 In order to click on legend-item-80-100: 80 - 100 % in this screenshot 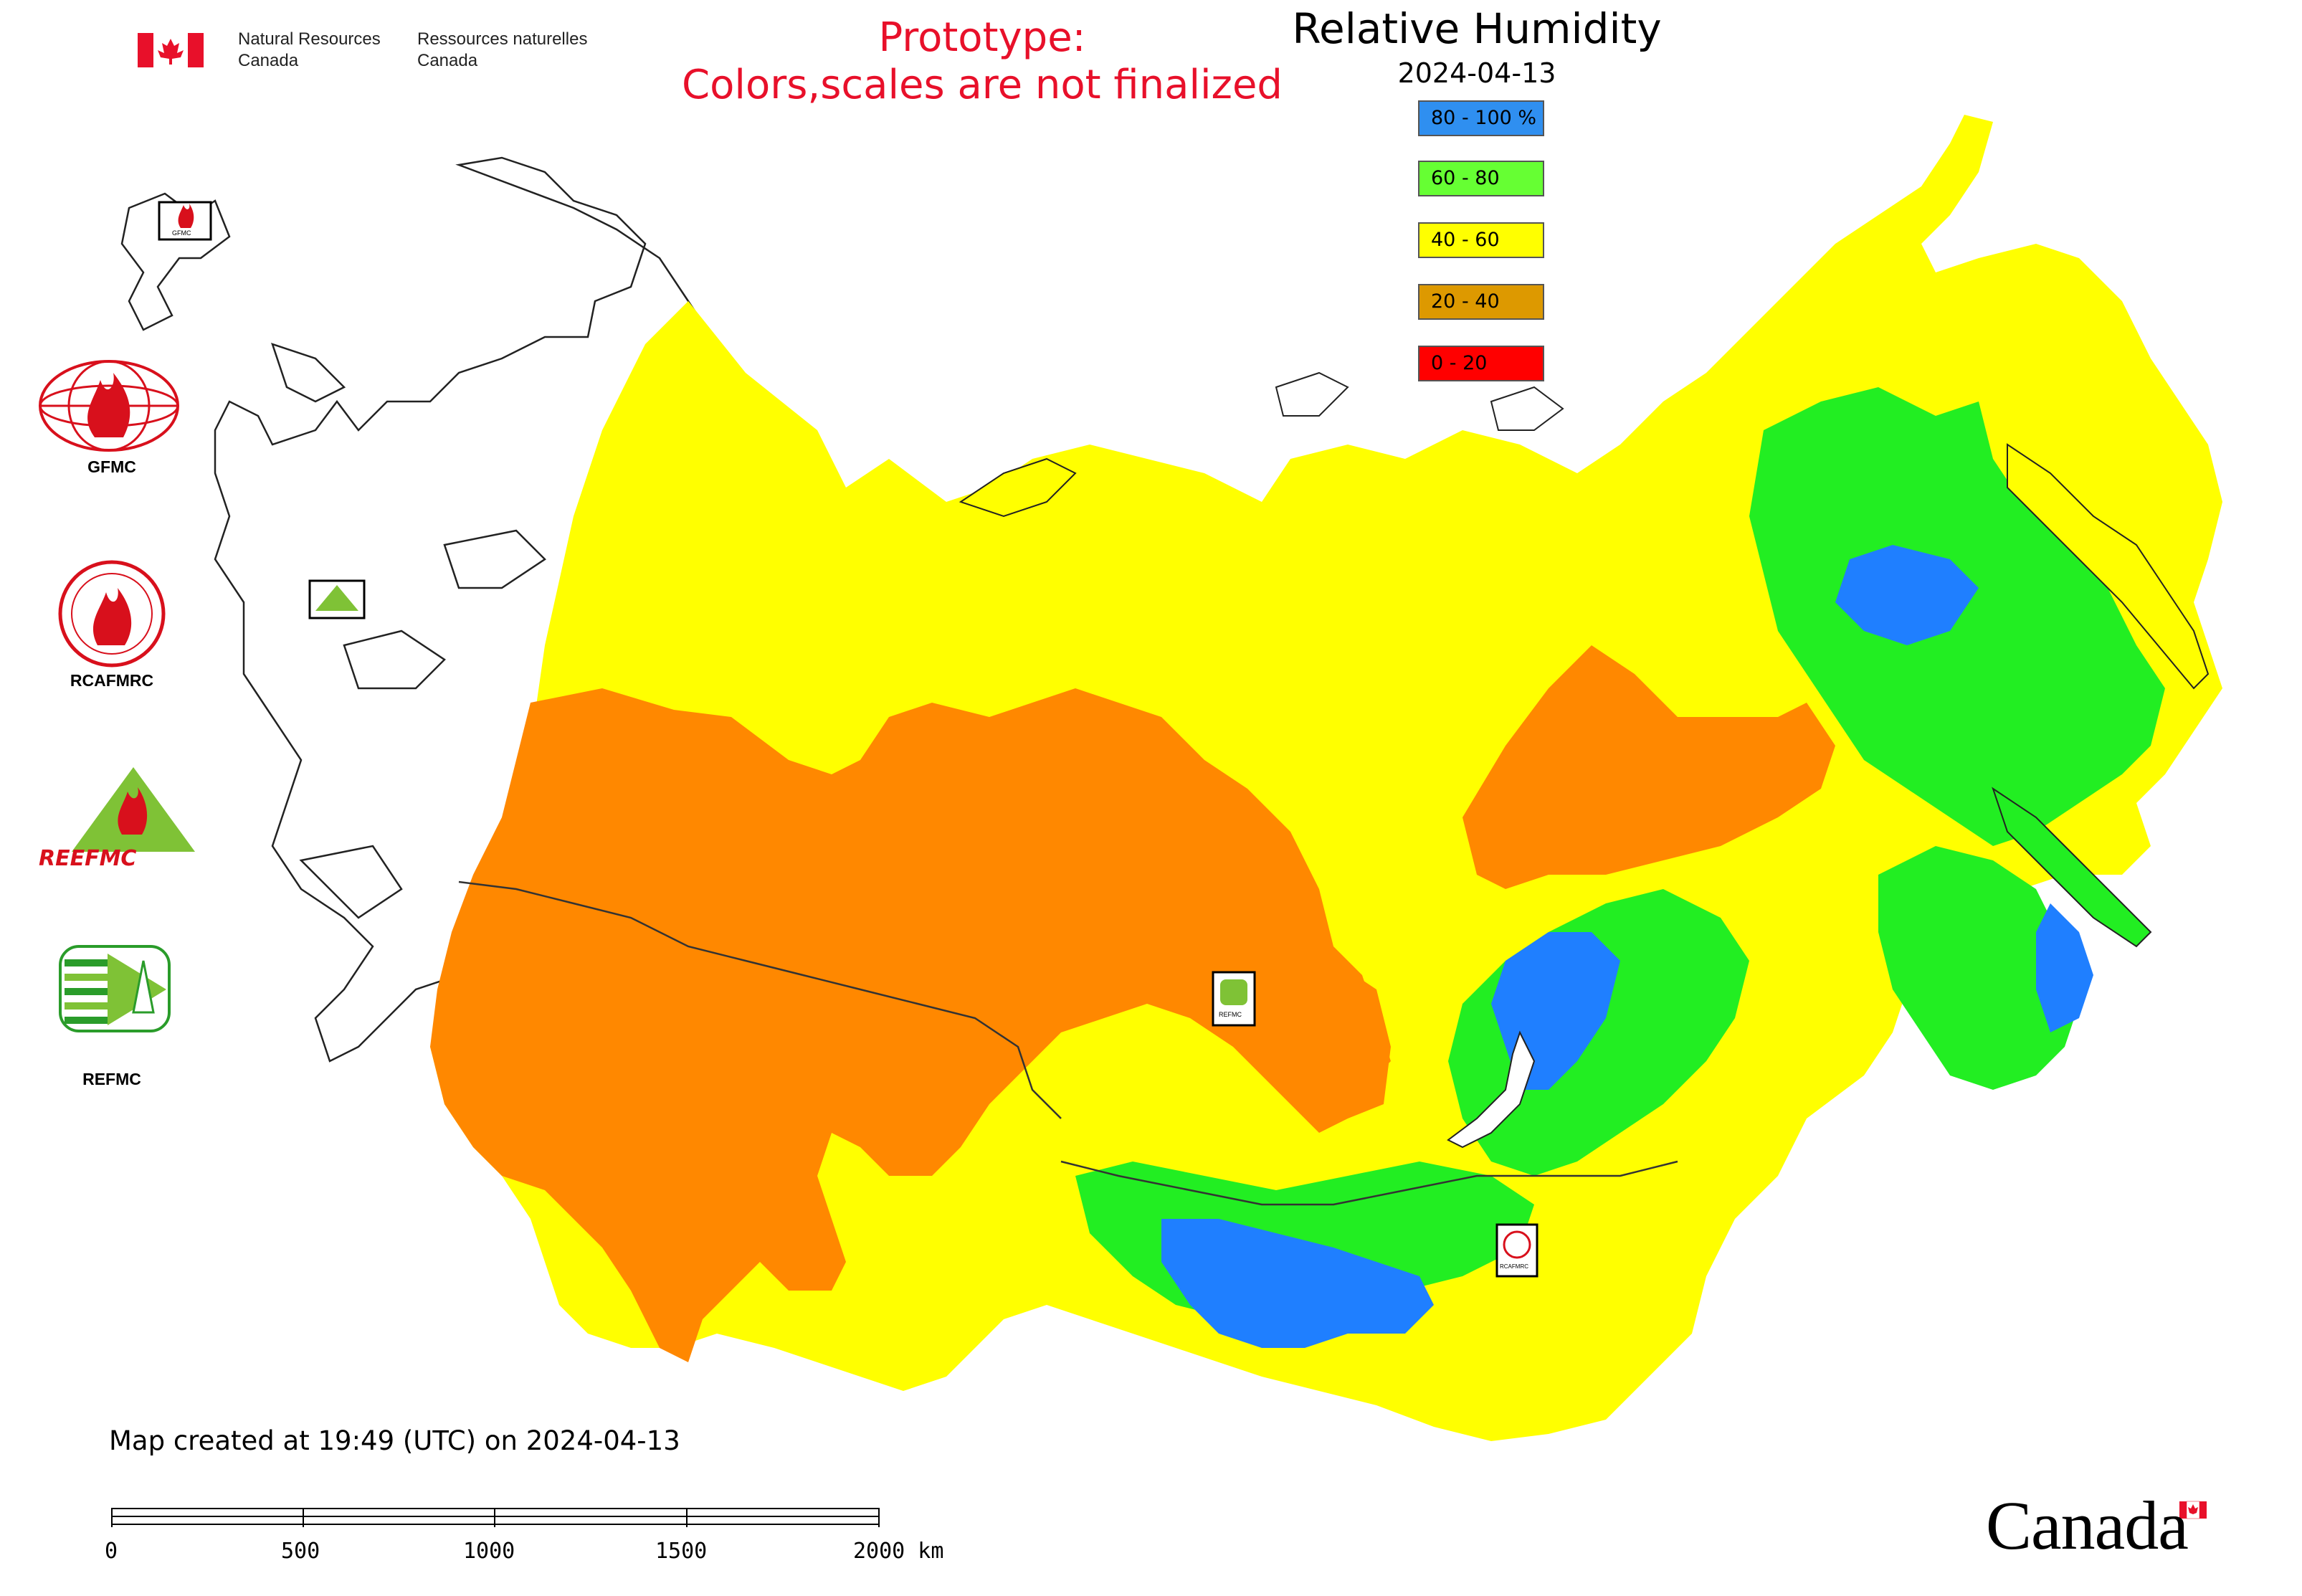, I will do `click(1481, 118)`.